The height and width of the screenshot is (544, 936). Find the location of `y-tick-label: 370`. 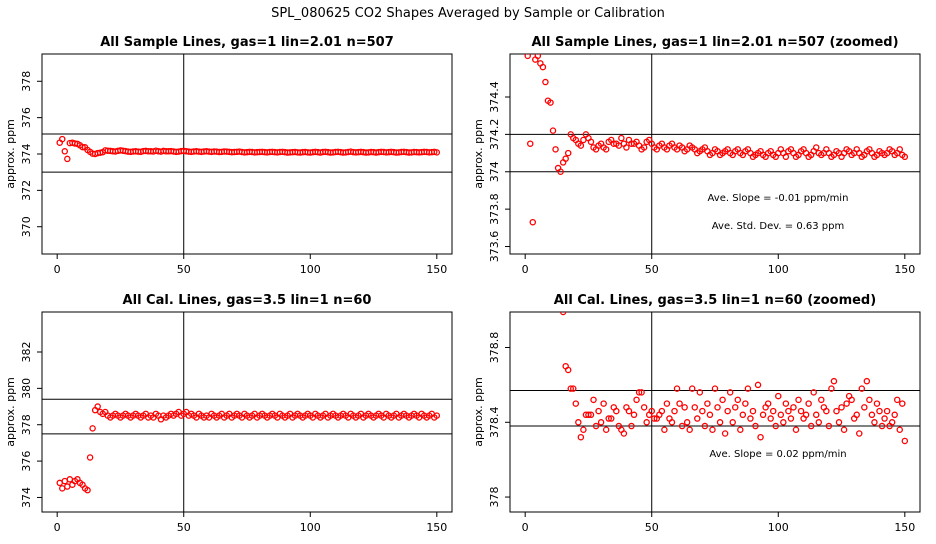

y-tick-label: 370 is located at coordinates (26, 226).